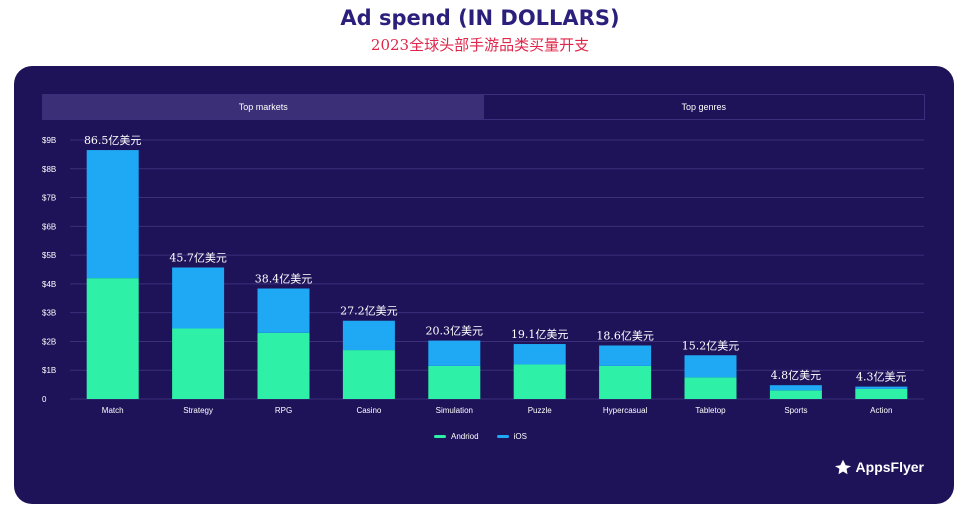  What do you see at coordinates (44, 399) in the screenshot?
I see `y-tick-label: 0` at bounding box center [44, 399].